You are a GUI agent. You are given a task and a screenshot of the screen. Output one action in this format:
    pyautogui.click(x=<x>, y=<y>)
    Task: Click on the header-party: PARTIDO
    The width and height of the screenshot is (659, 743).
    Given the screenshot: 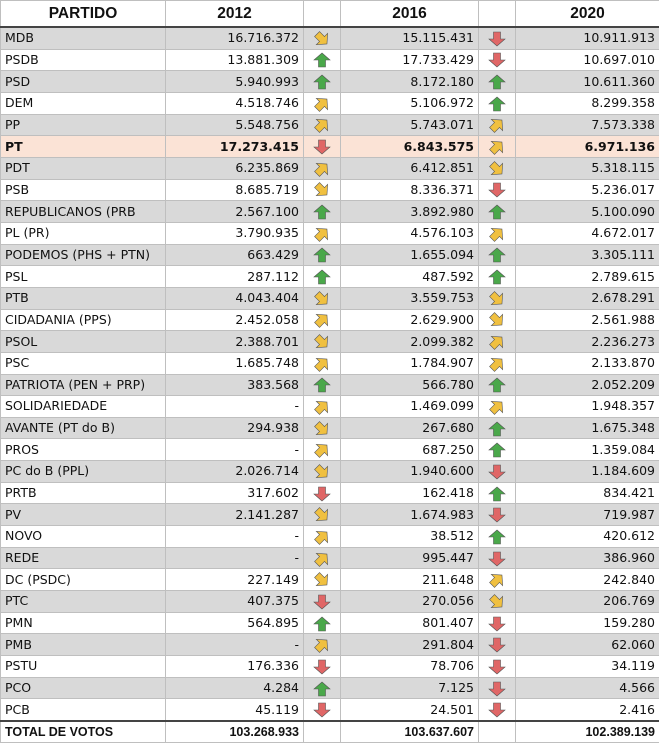 What is the action you would take?
    pyautogui.click(x=83, y=14)
    